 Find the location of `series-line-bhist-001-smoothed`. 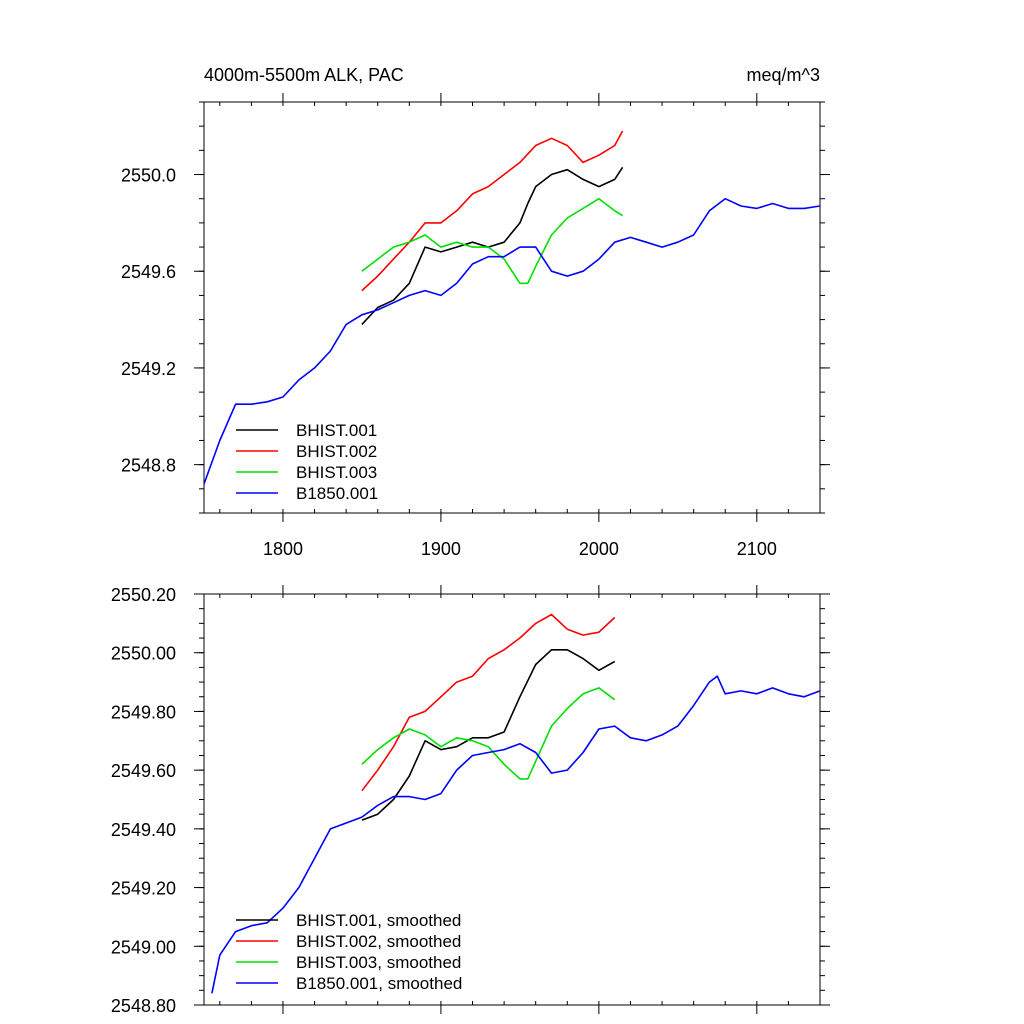

series-line-bhist-001-smoothed is located at coordinates (488, 734).